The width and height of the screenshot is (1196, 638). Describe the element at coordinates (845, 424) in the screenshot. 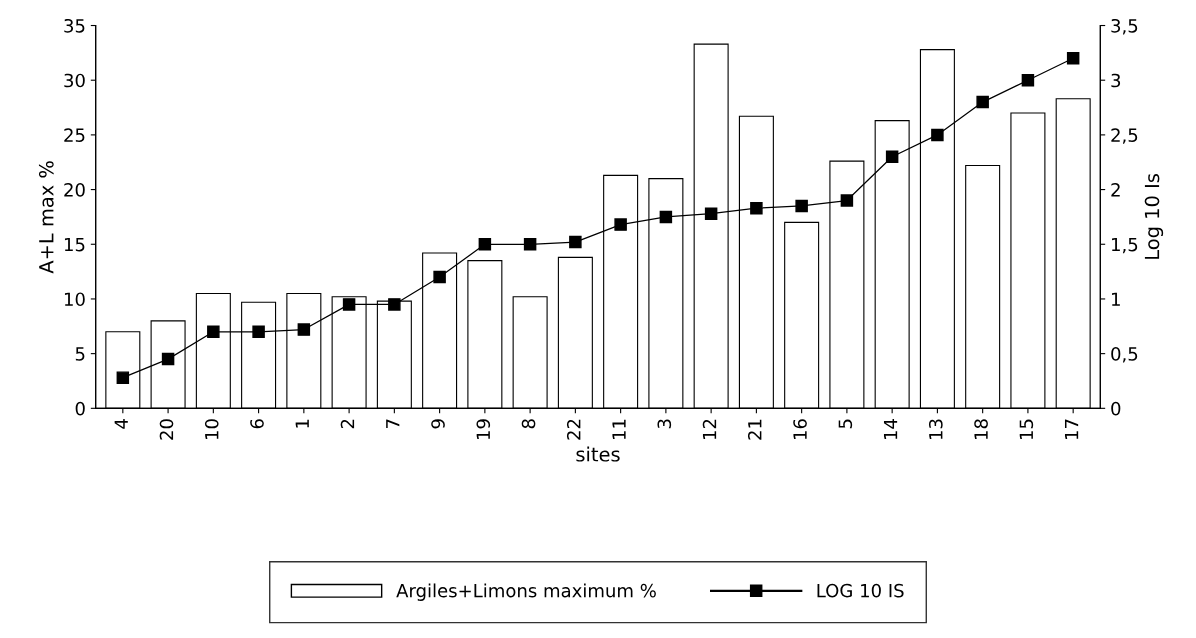

I see `x-tick-label: 5` at that location.